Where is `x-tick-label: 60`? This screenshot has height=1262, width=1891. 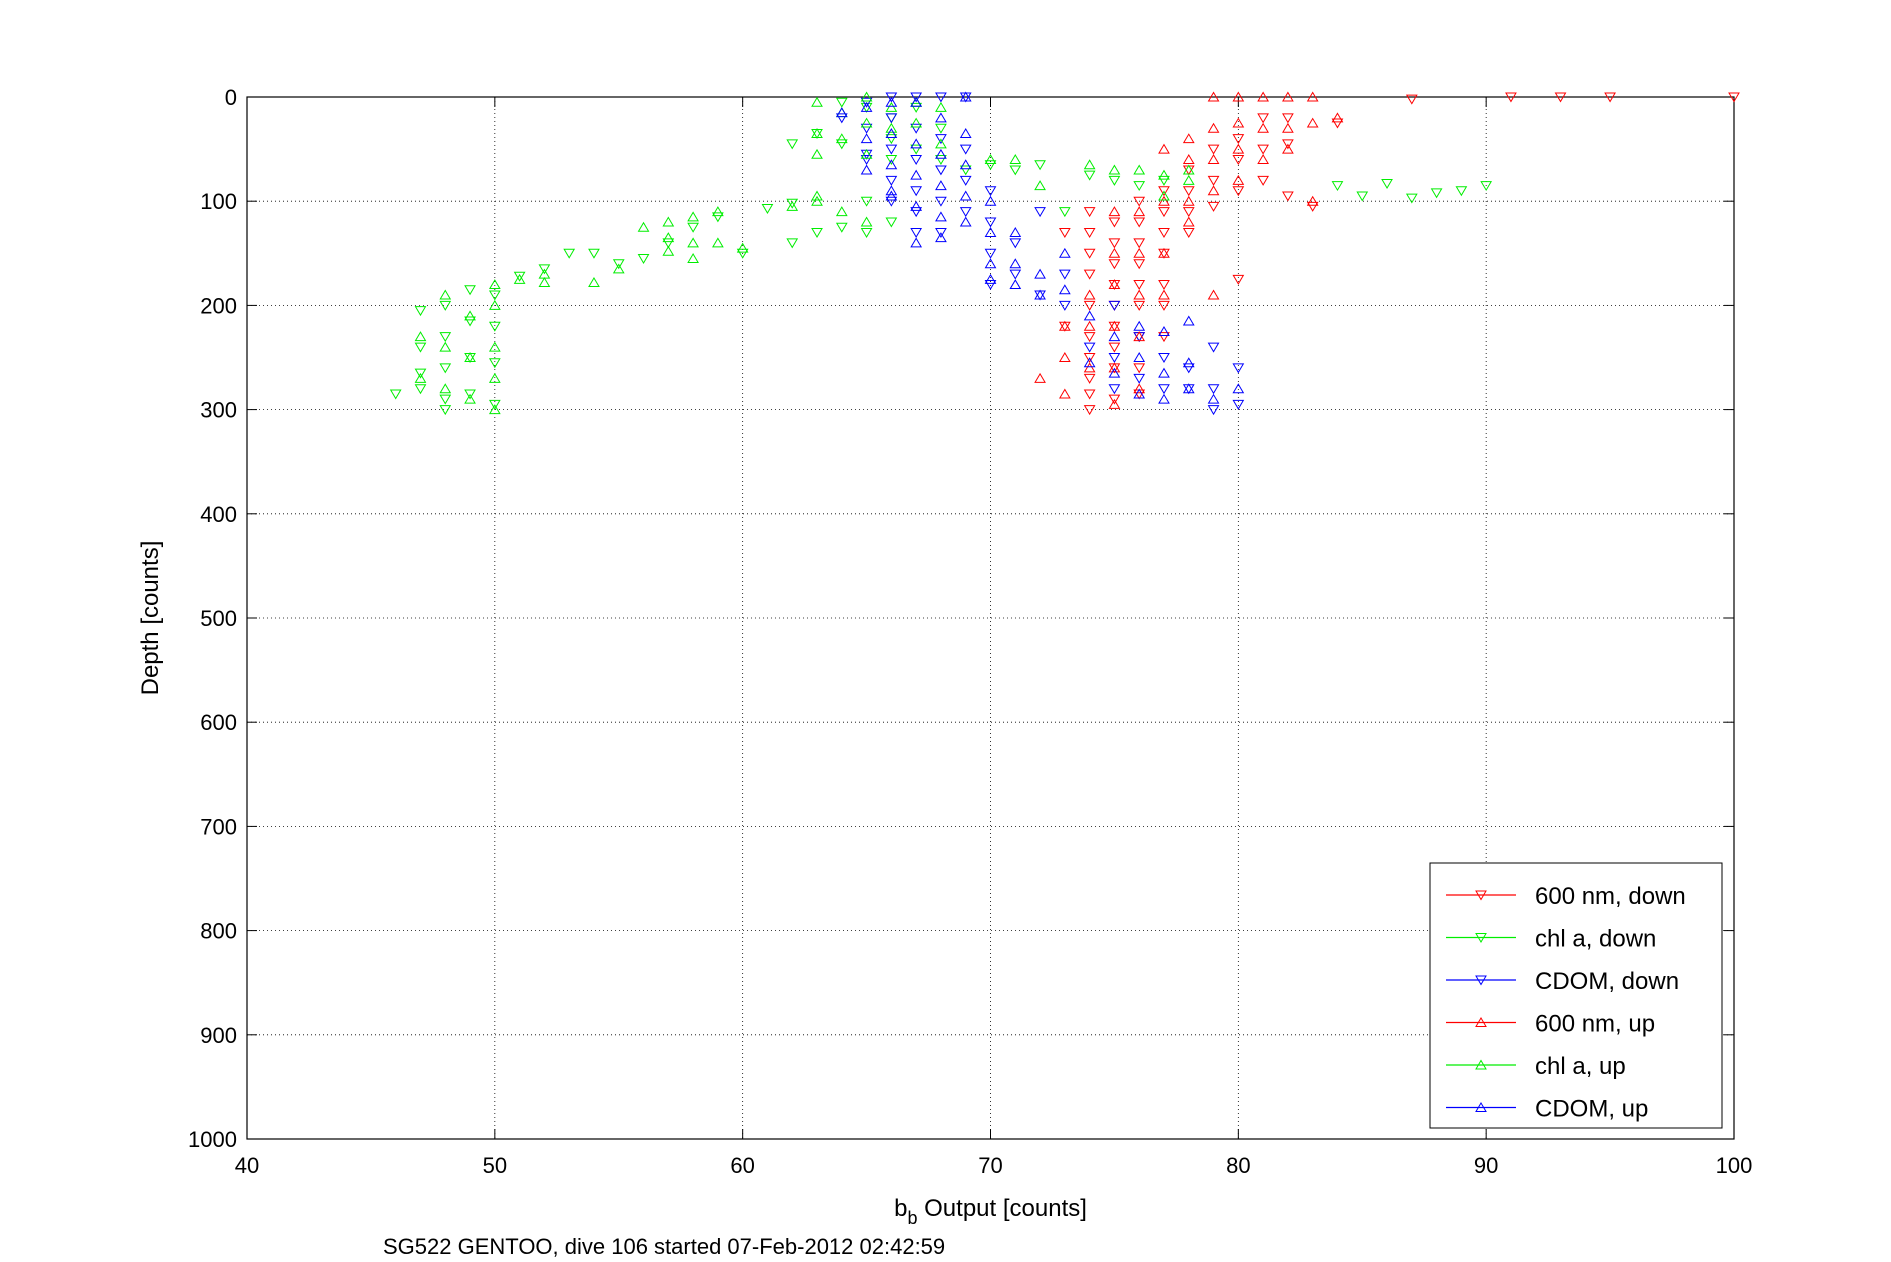 x-tick-label: 60 is located at coordinates (742, 1165).